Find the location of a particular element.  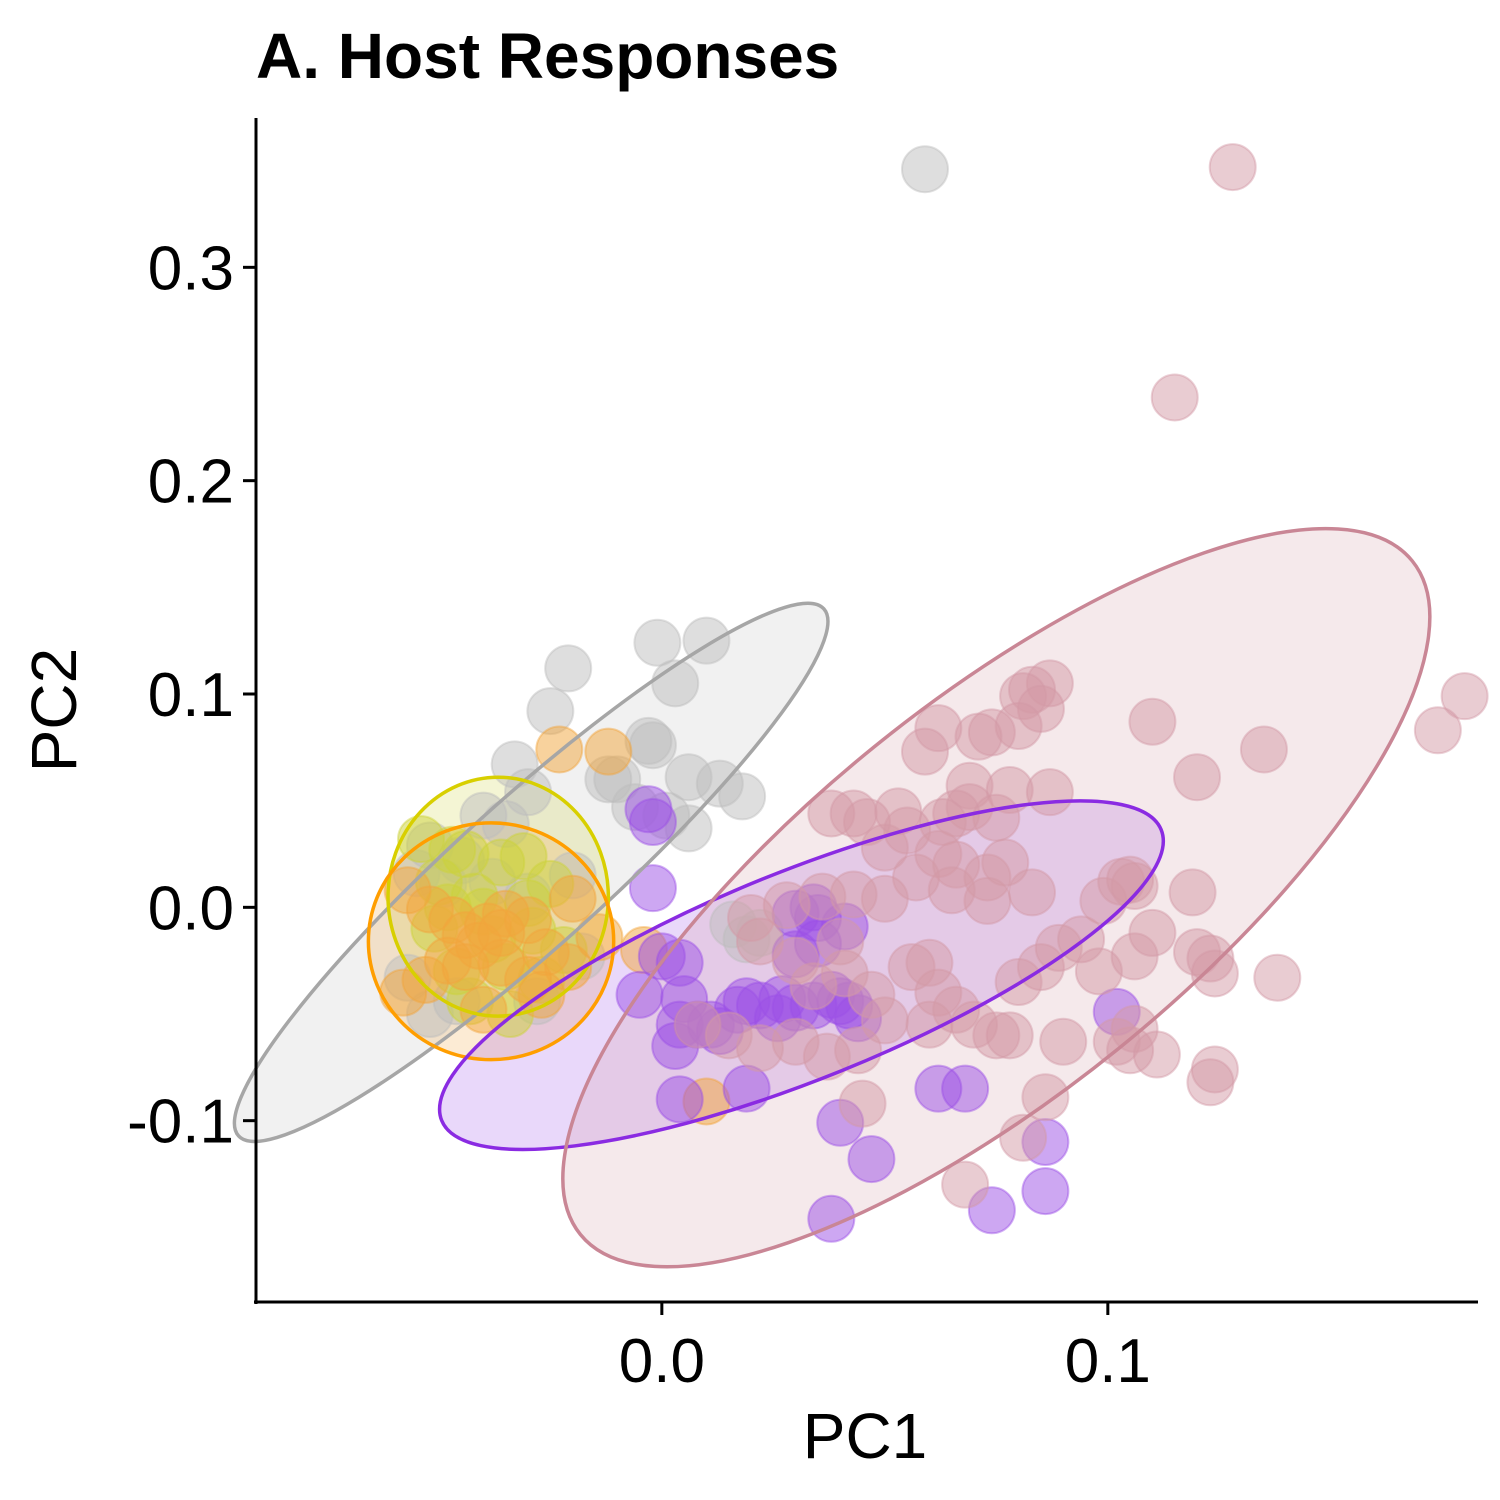

y-axis-label: PC2 is located at coordinates (54, 710).